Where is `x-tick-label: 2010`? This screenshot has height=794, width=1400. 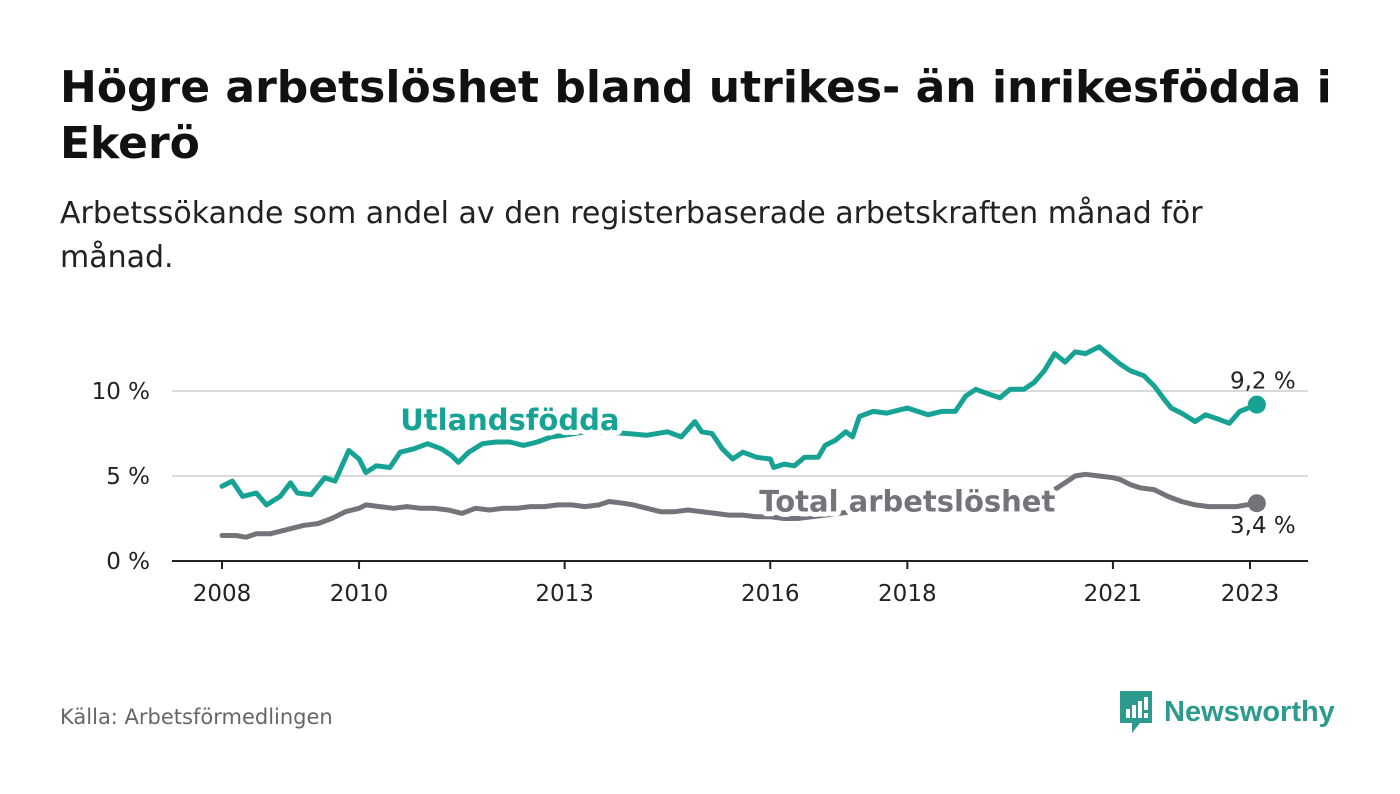
x-tick-label: 2010 is located at coordinates (359, 594).